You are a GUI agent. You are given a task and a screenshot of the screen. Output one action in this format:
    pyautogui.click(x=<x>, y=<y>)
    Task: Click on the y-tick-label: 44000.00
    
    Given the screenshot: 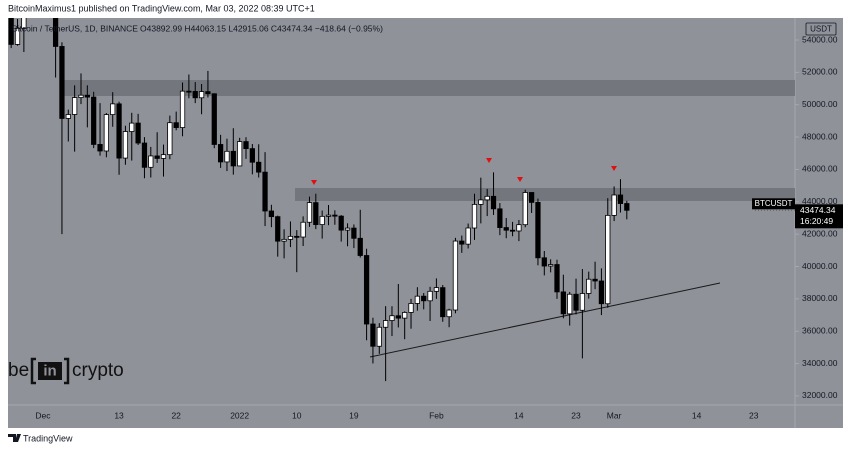 What is the action you would take?
    pyautogui.click(x=820, y=201)
    